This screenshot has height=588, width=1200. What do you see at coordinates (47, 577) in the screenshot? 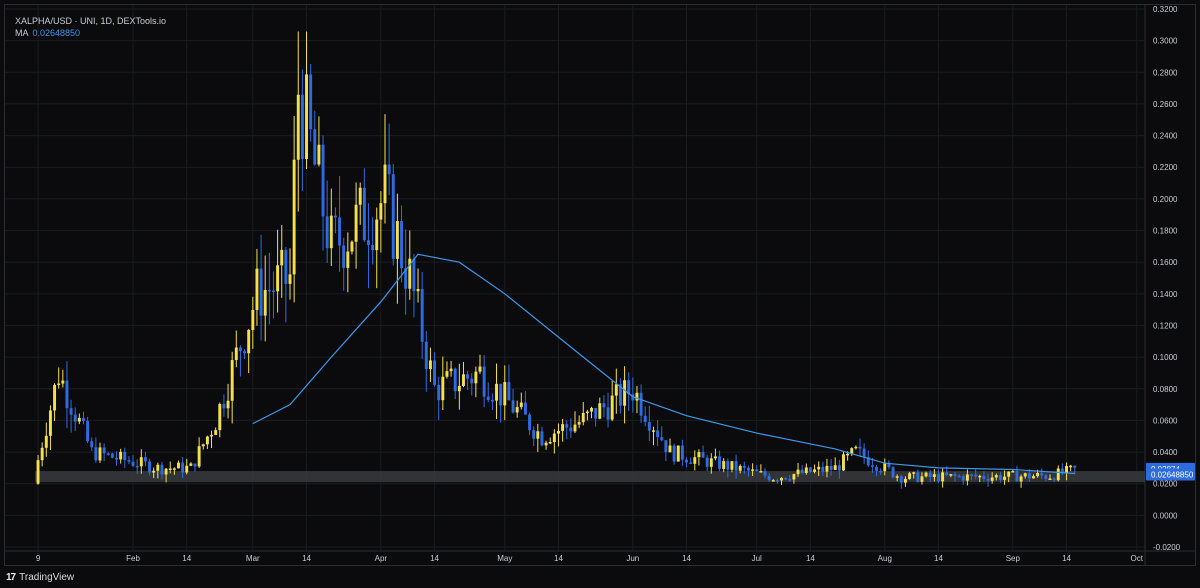
I see `brand-label: TradingView` at bounding box center [47, 577].